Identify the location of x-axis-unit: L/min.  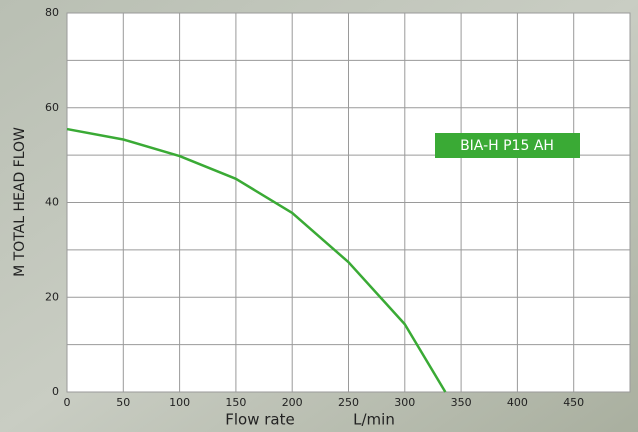
(374, 420).